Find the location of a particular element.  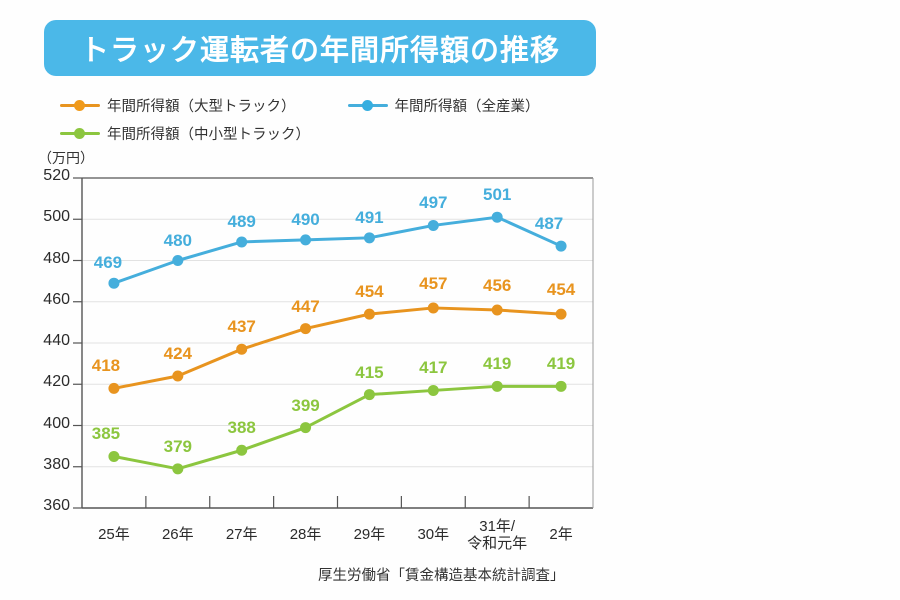

x-axis-tick-label: 25年 is located at coordinates (114, 534).